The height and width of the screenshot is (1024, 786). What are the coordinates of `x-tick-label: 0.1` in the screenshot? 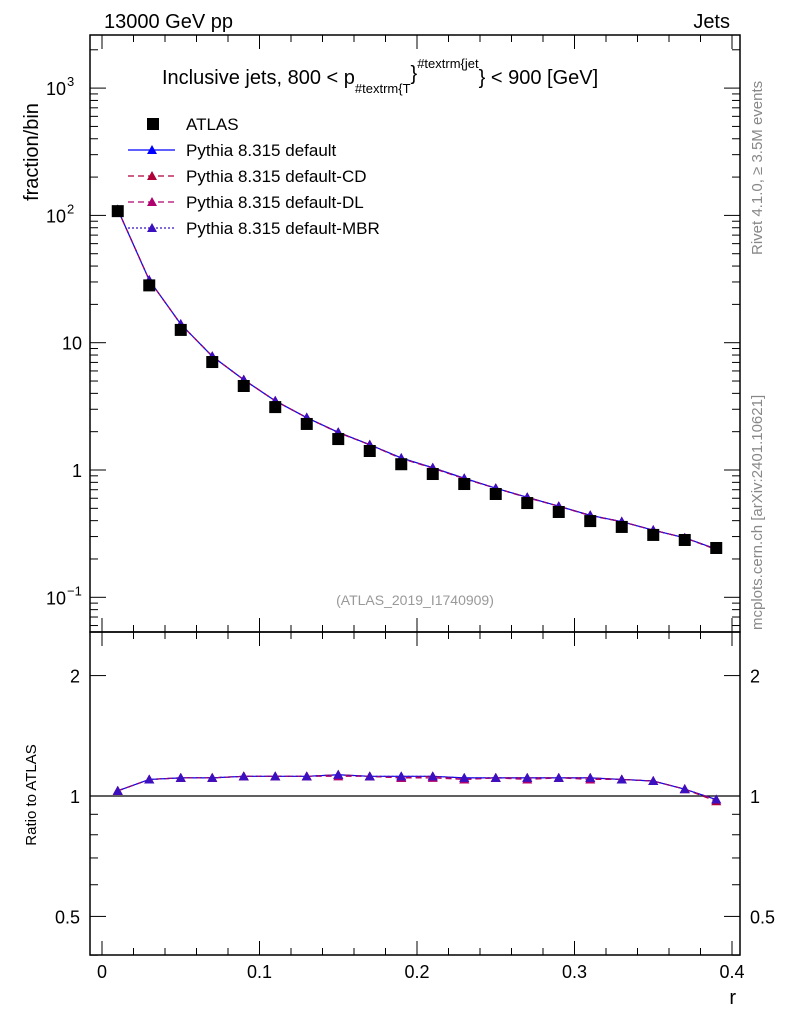 It's located at (259, 972).